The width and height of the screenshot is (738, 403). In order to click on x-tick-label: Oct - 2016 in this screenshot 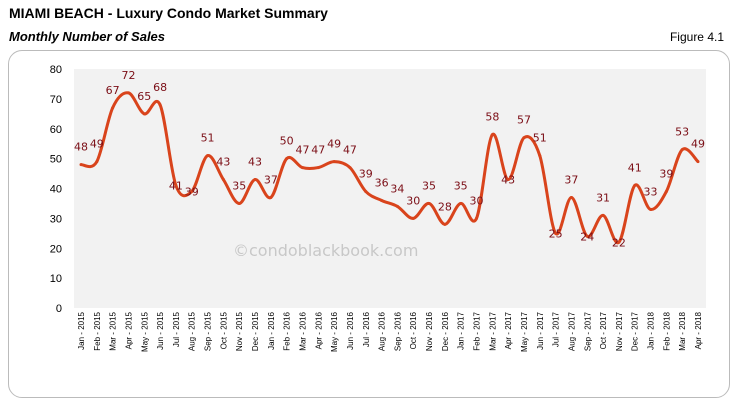, I will do `click(413, 330)`.